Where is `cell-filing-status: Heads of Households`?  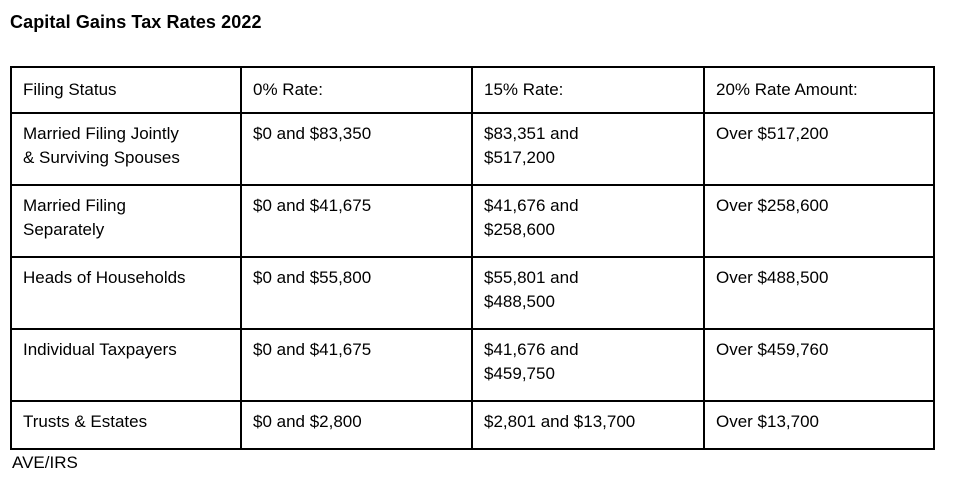
cell-filing-status: Heads of Households is located at coordinates (126, 293).